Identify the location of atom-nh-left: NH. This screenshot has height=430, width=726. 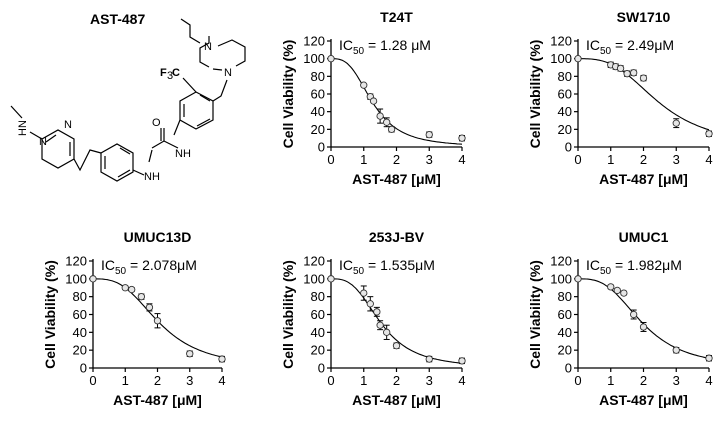
(152, 177).